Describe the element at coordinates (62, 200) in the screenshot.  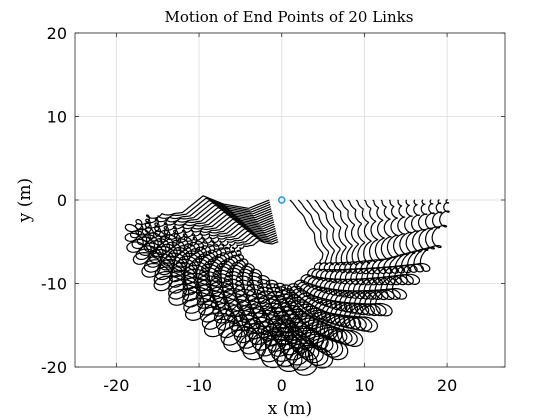
I see `y-tick-label: 0` at that location.